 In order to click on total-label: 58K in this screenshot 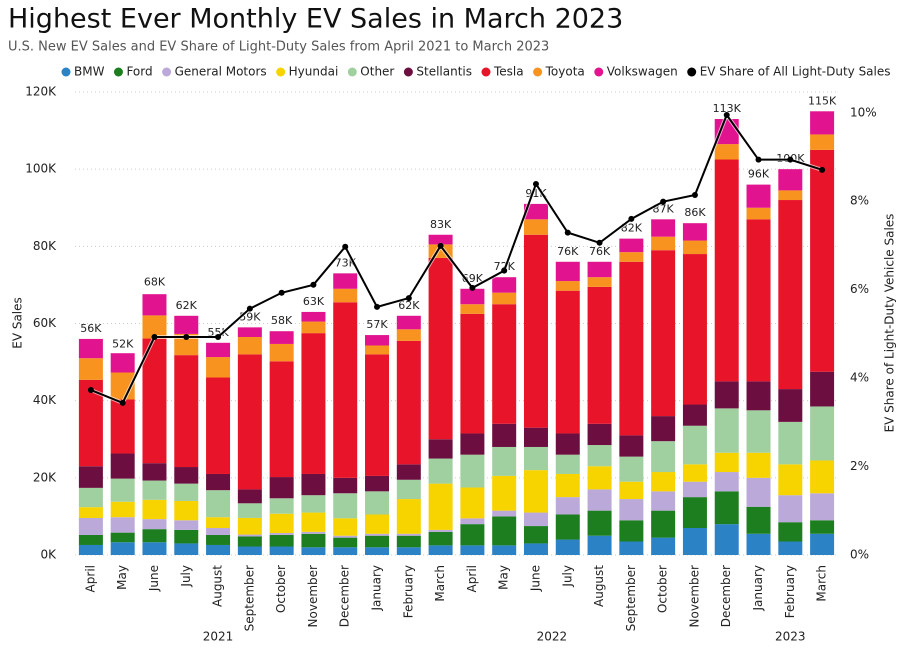, I will do `click(282, 320)`.